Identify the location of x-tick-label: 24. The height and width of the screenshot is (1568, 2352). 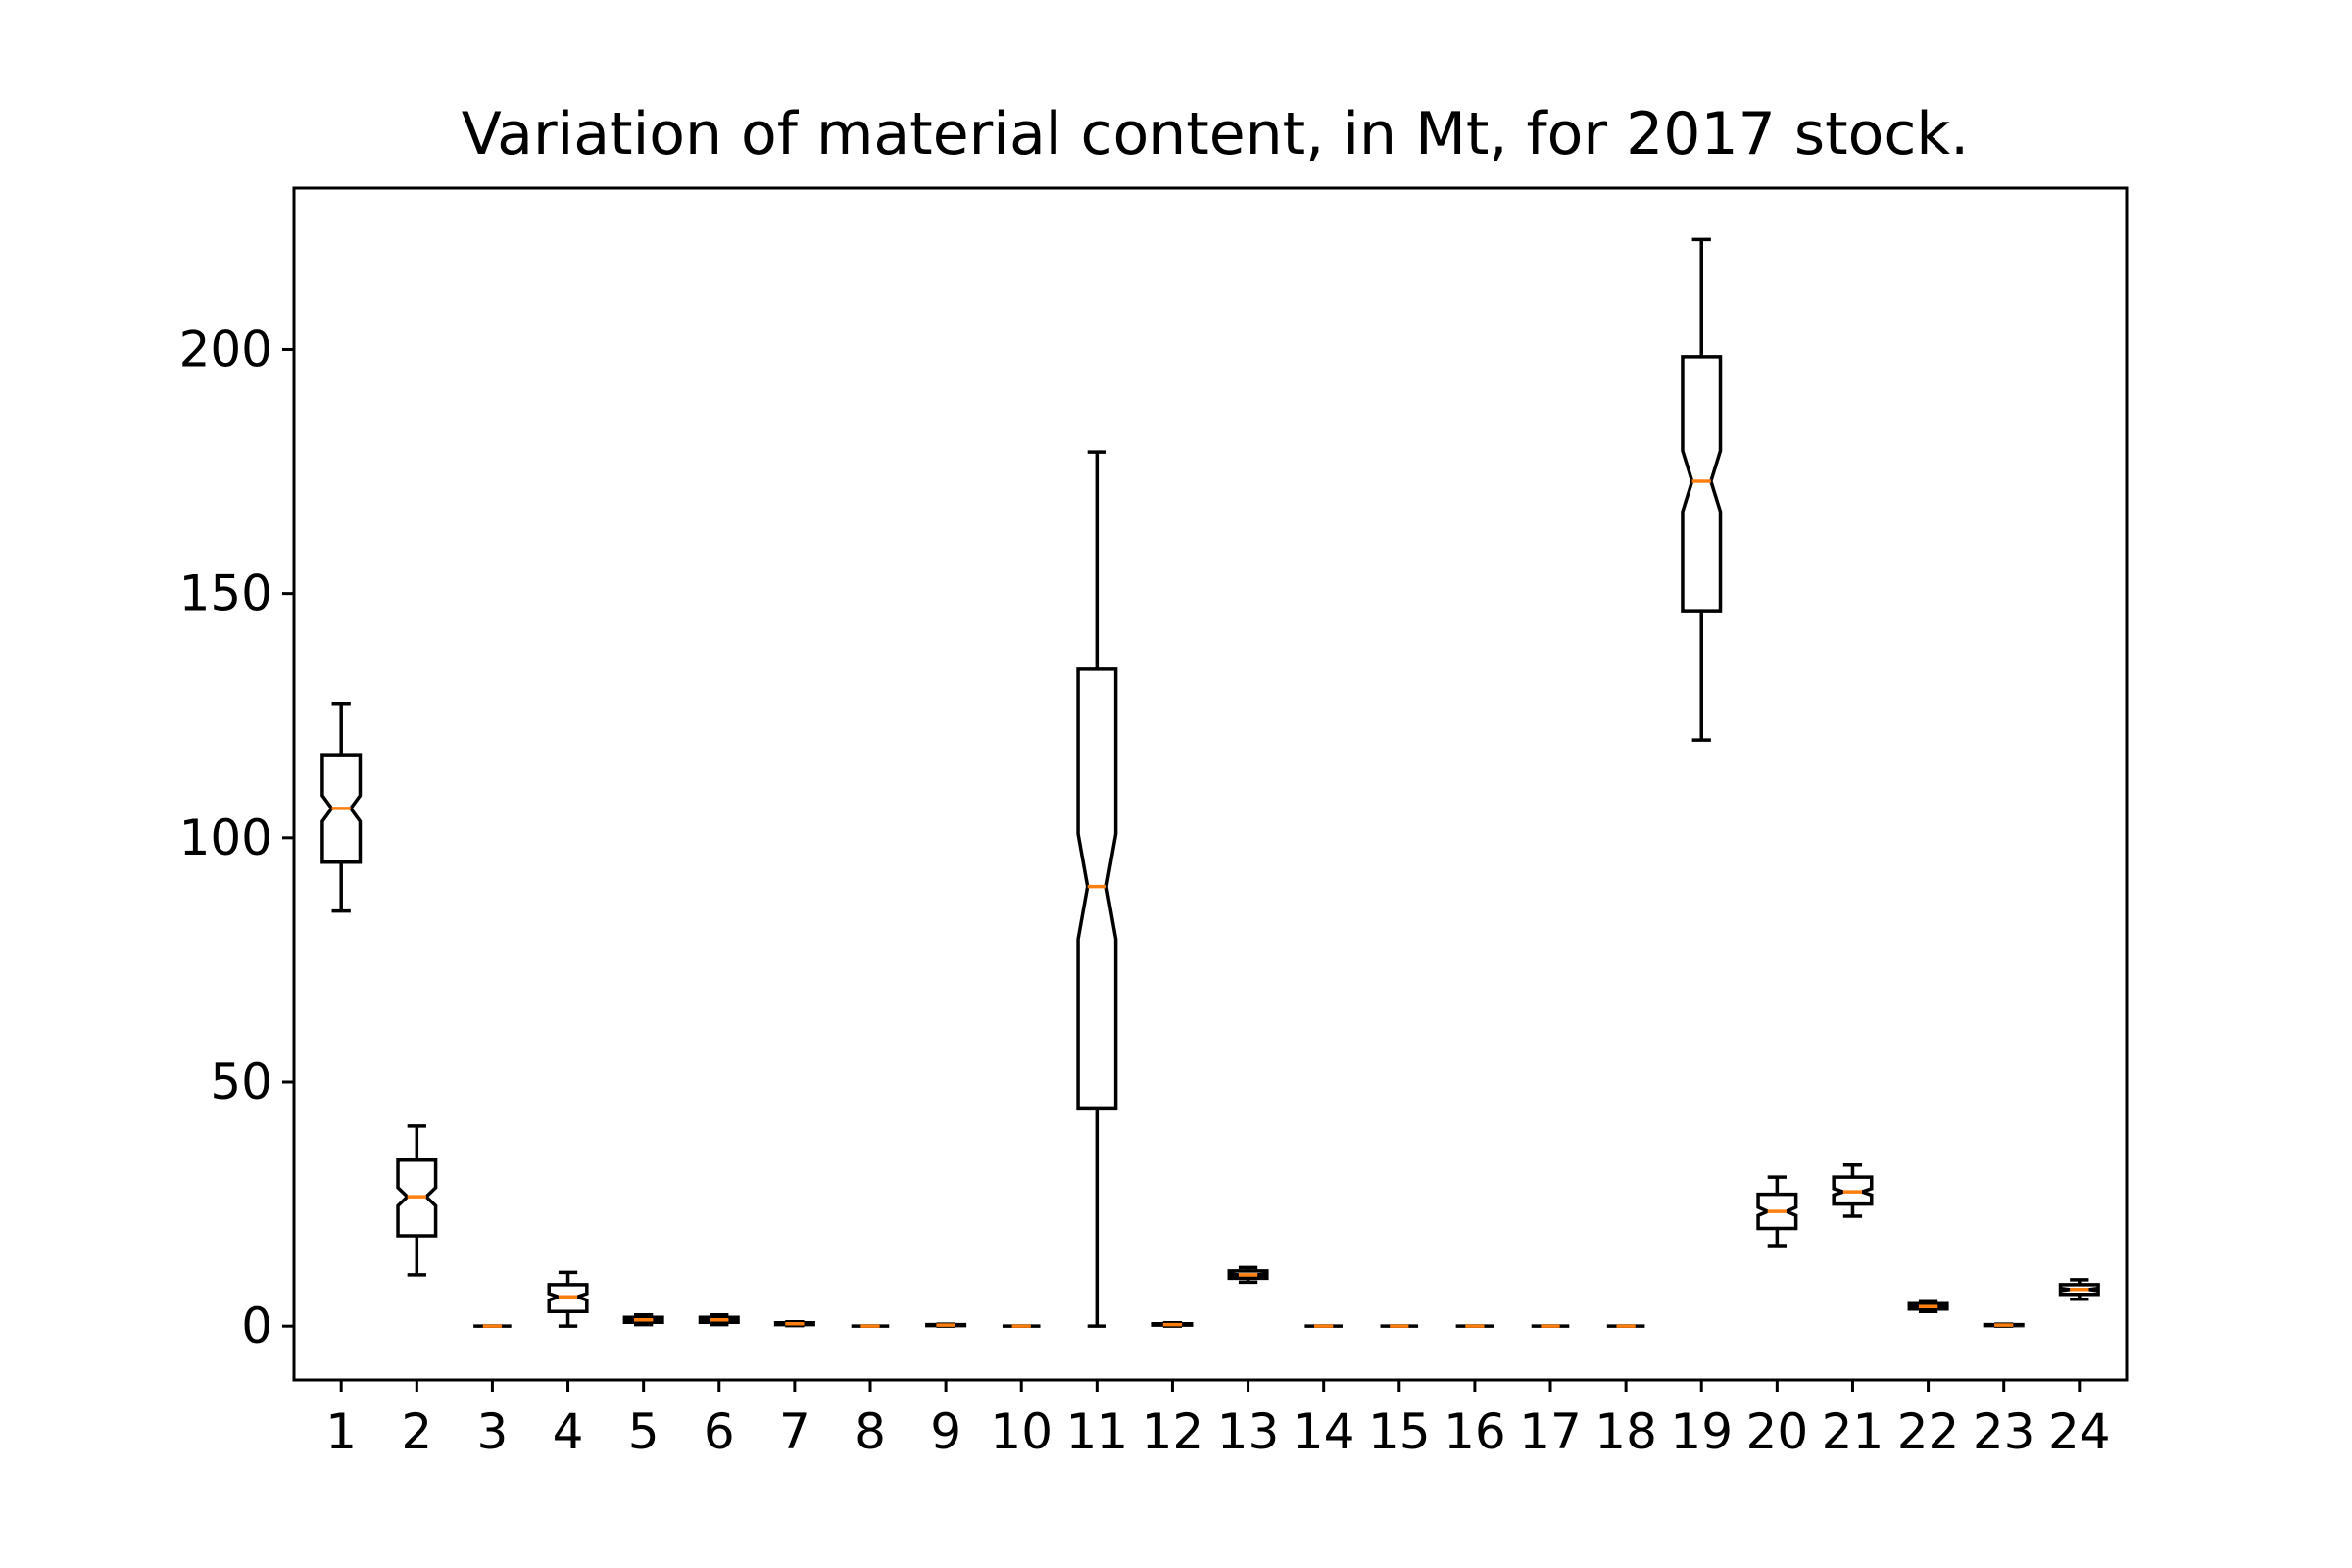
(2079, 1431).